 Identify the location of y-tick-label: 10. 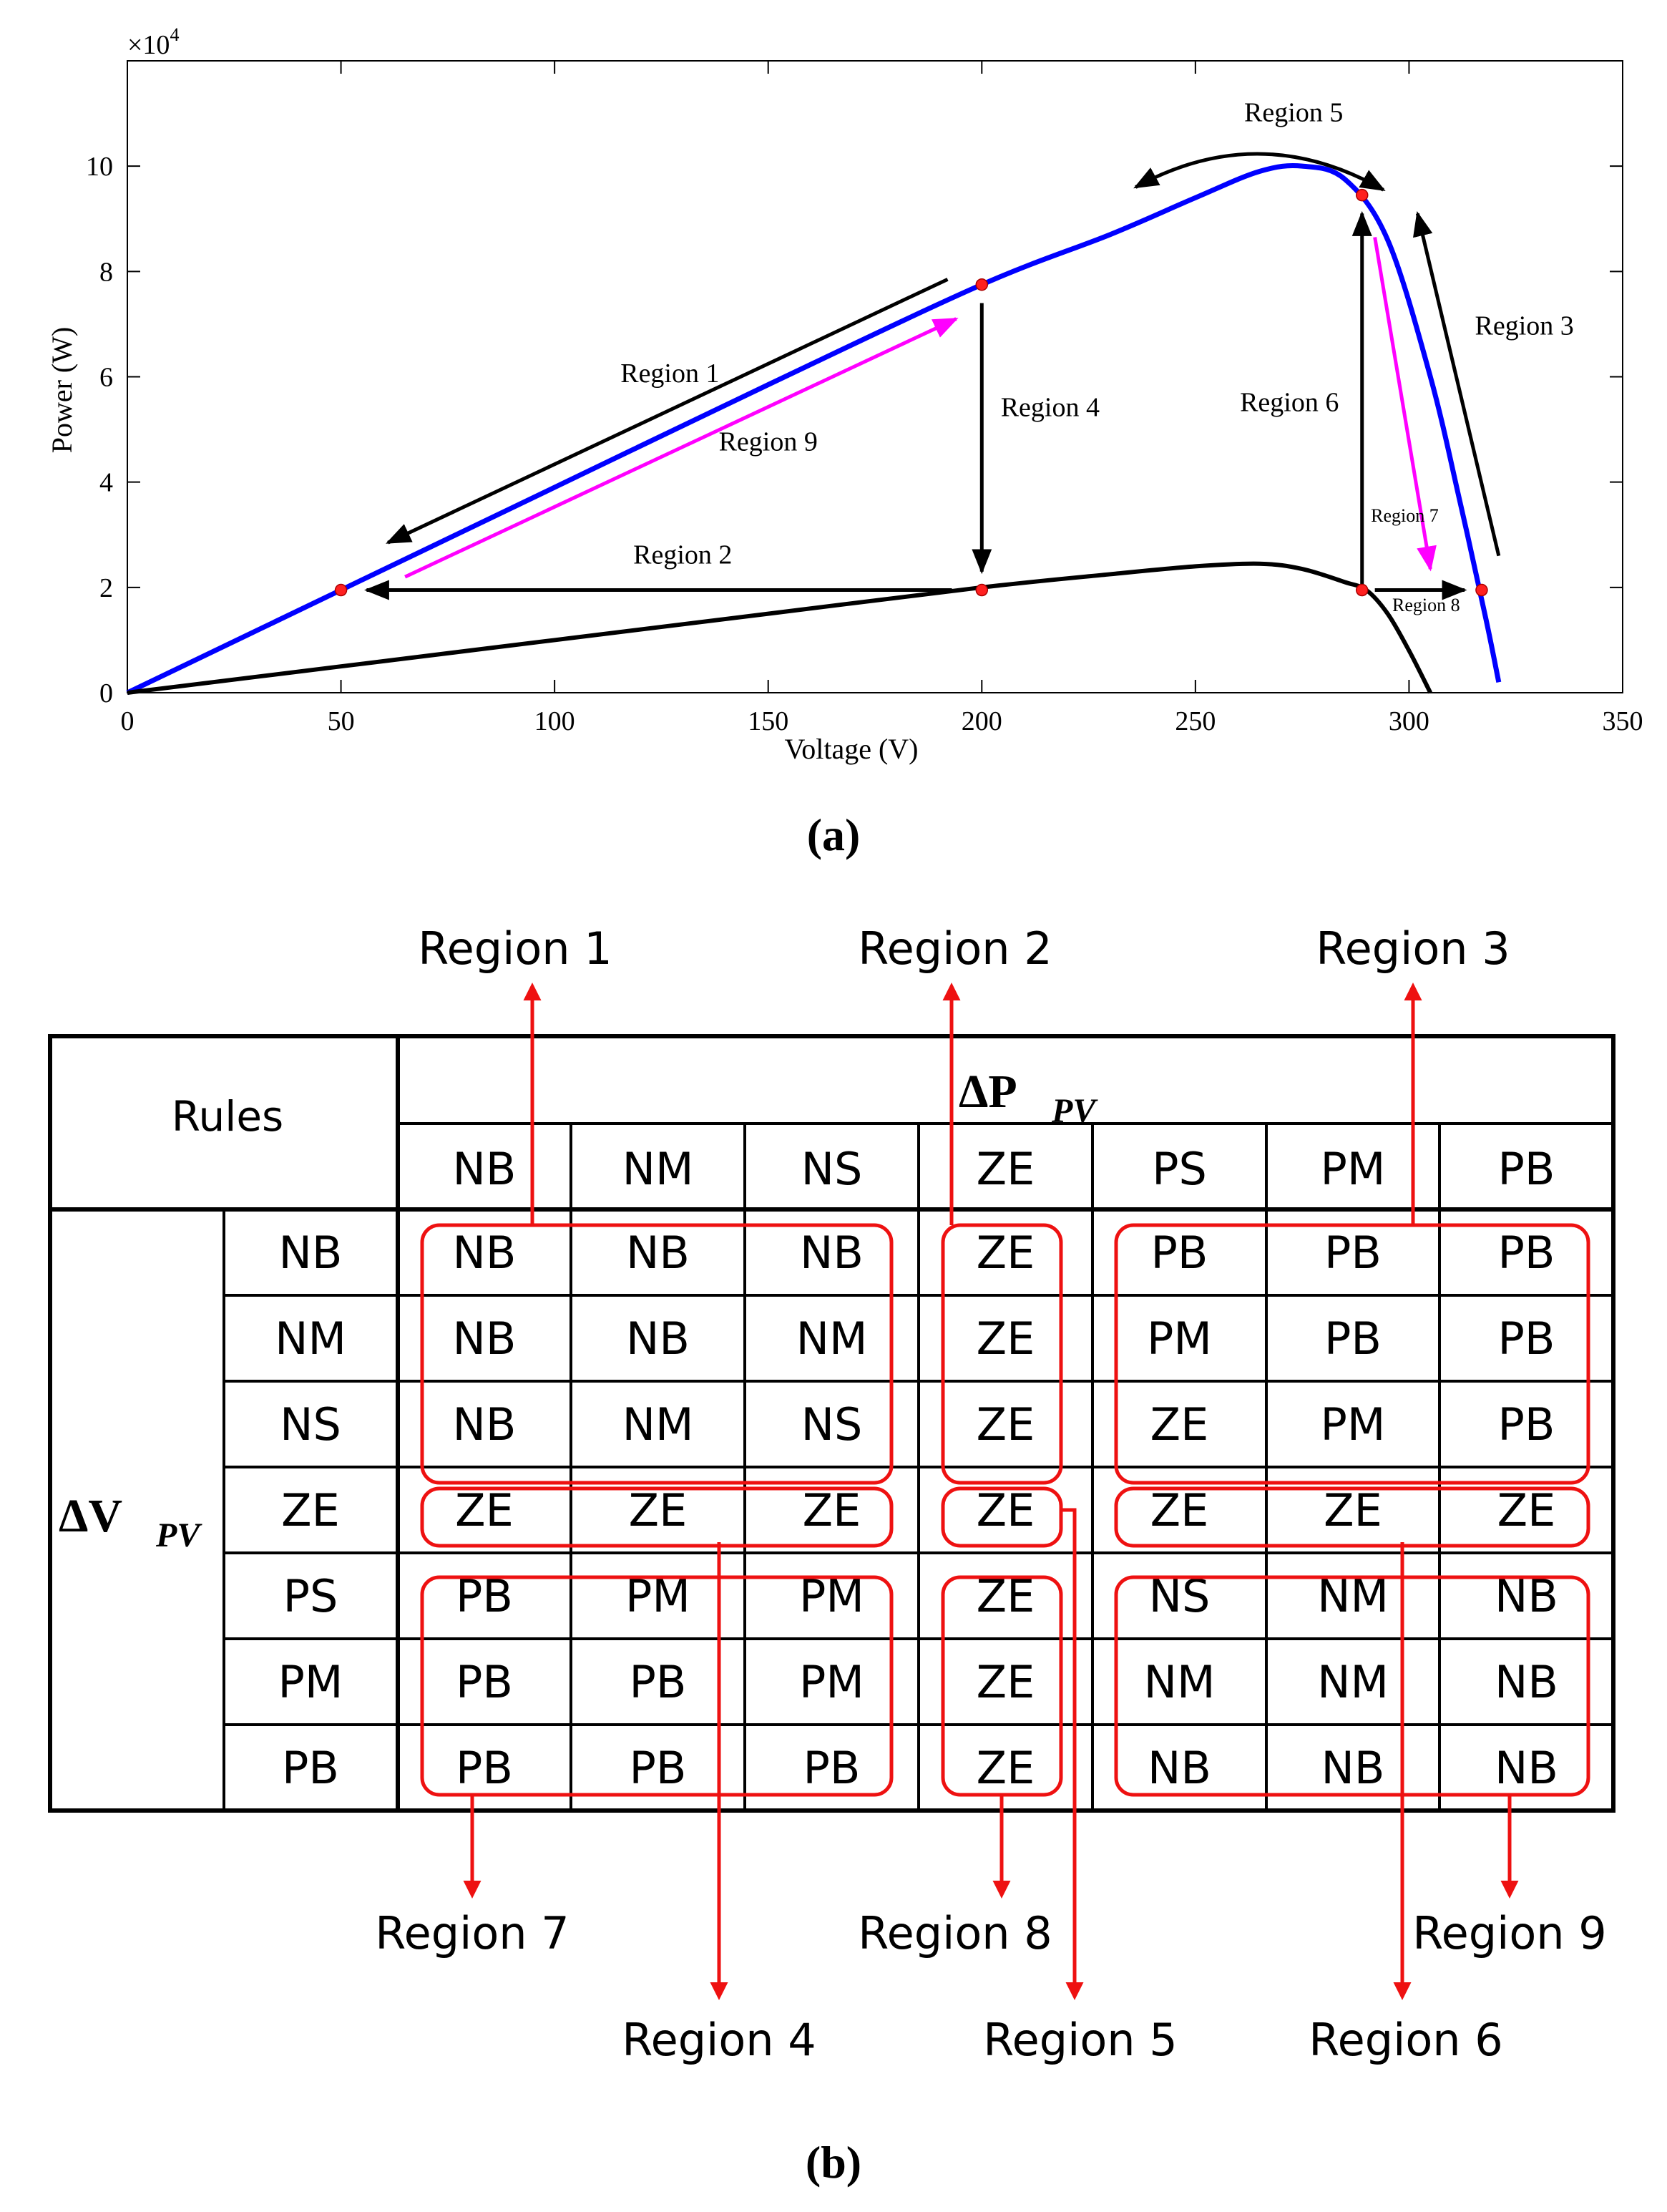
(99, 167).